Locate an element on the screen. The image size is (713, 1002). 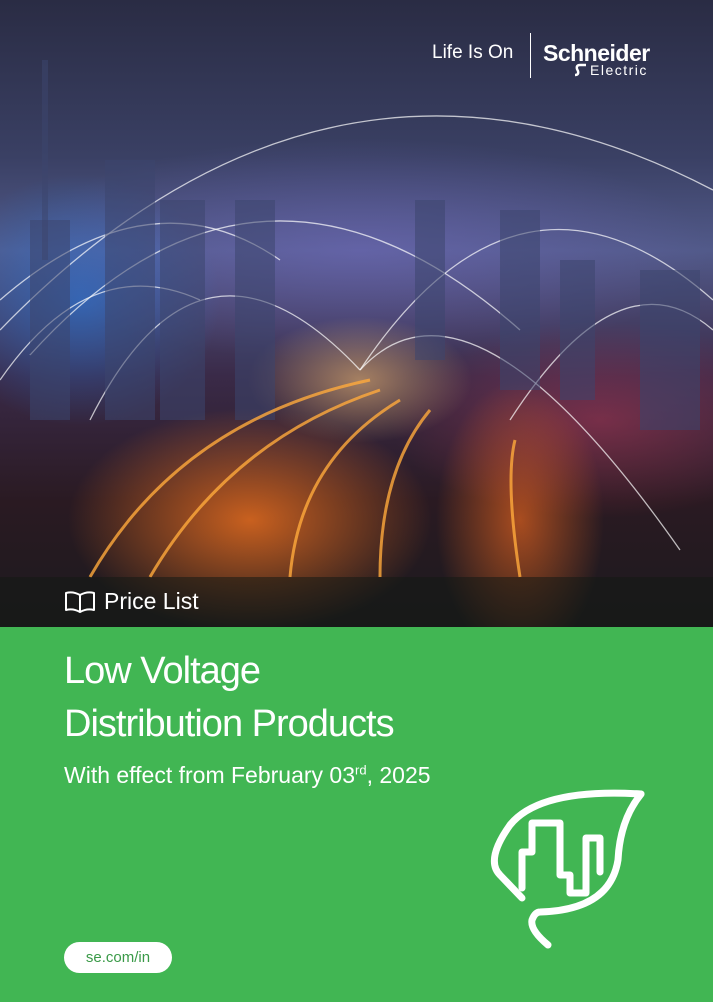
schneider-logo-sub: Electric is located at coordinates (619, 70).